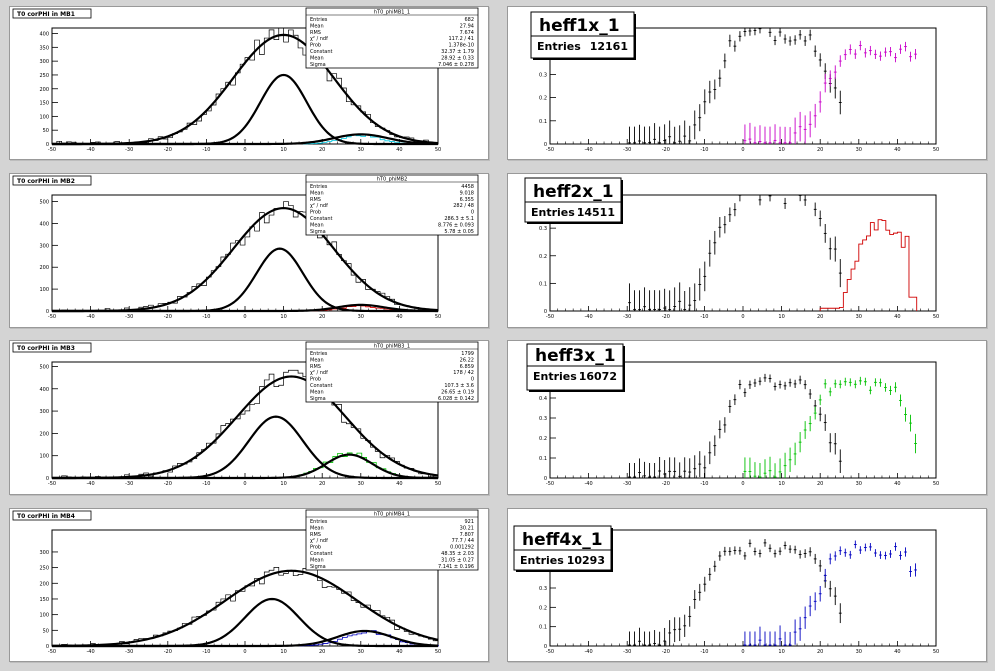  I want to click on stats-value: 921, so click(469, 522).